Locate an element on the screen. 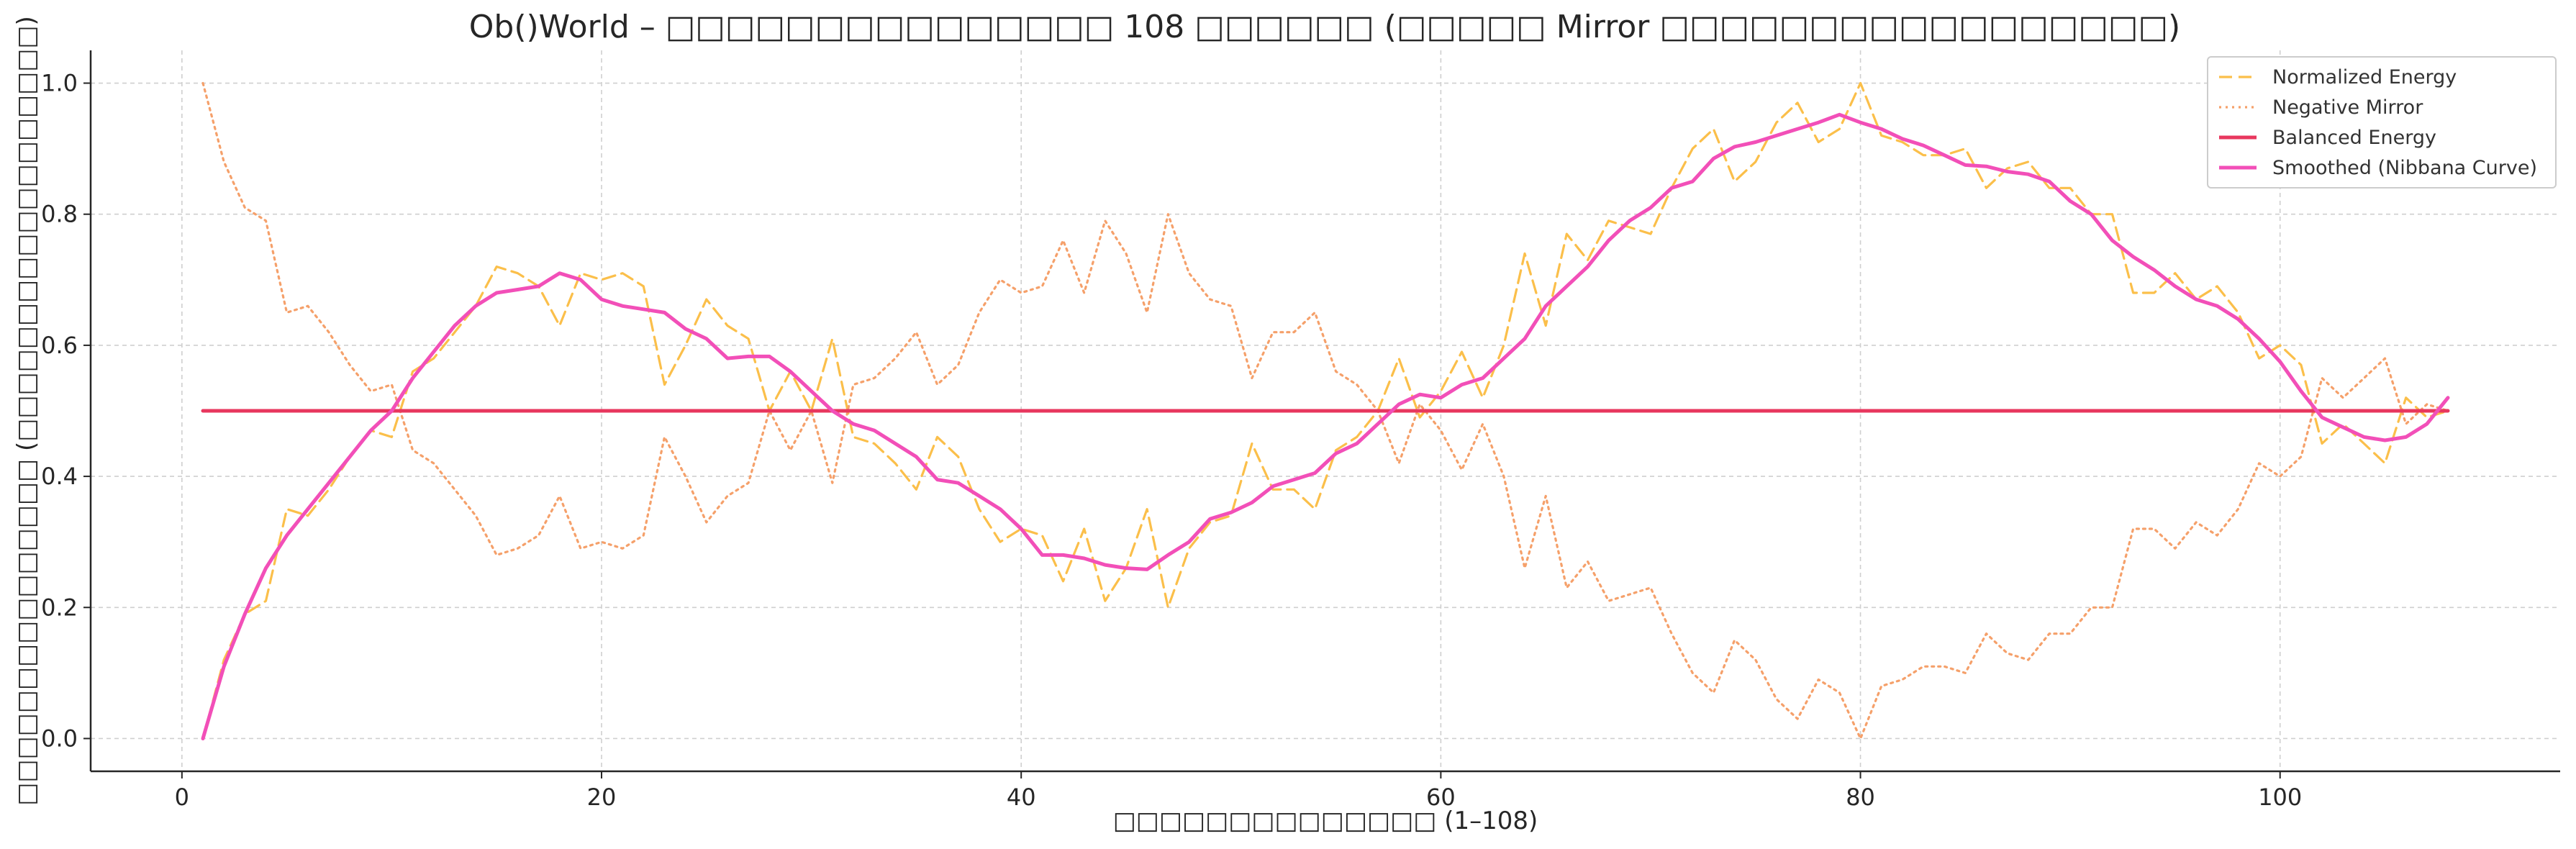 This screenshot has height=849, width=2576. y-tick-label: 1.0 is located at coordinates (59, 84).